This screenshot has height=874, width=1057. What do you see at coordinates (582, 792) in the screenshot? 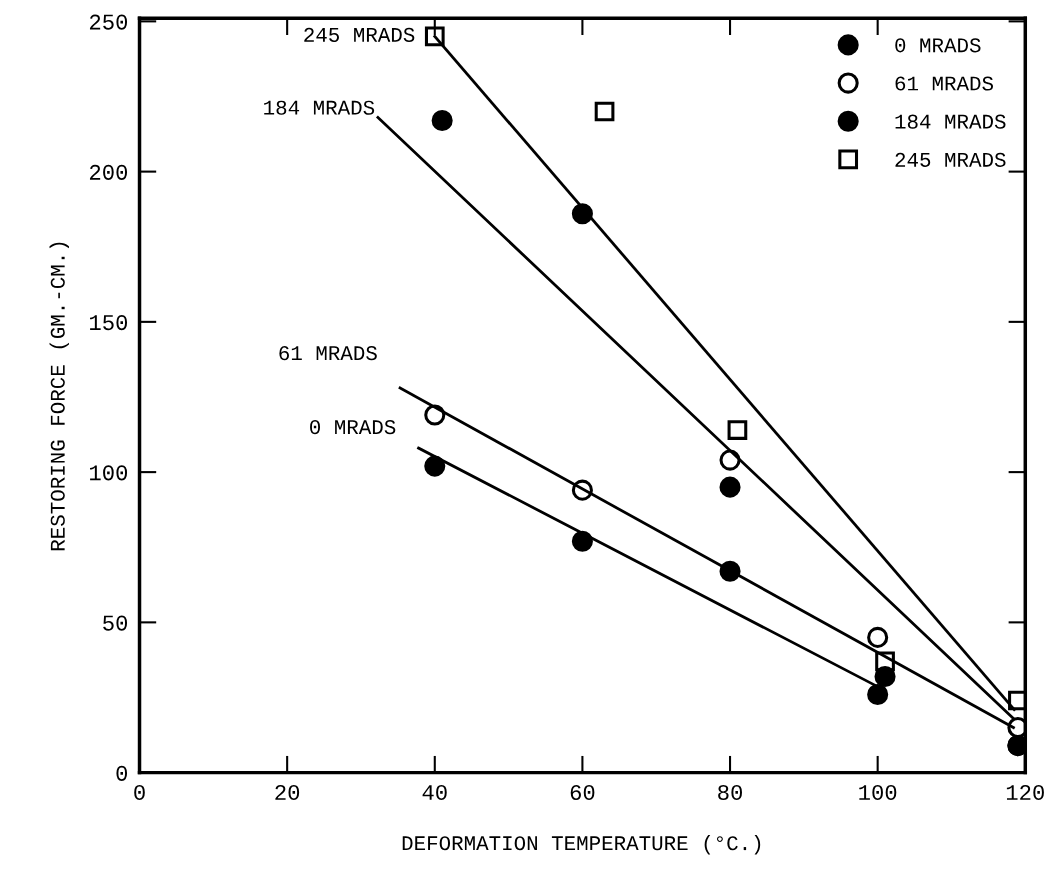
I see `x-tick-label: 60` at bounding box center [582, 792].